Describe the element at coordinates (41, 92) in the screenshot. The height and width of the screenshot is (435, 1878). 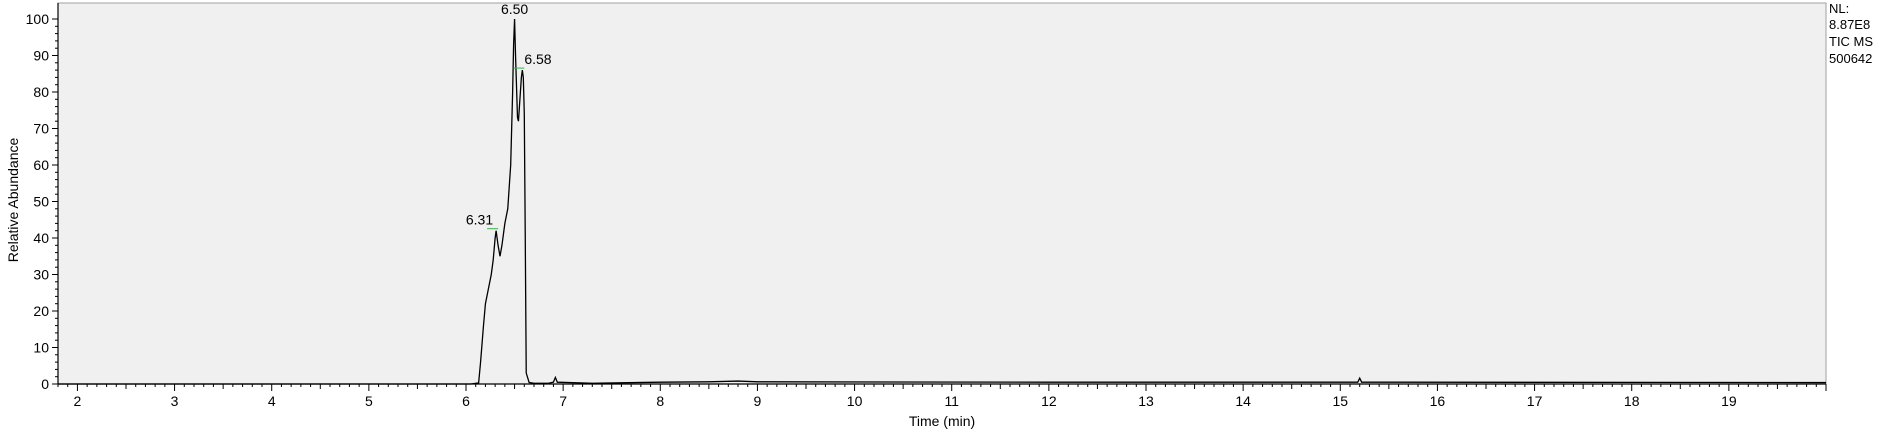
I see `y-tick-label: 80` at that location.